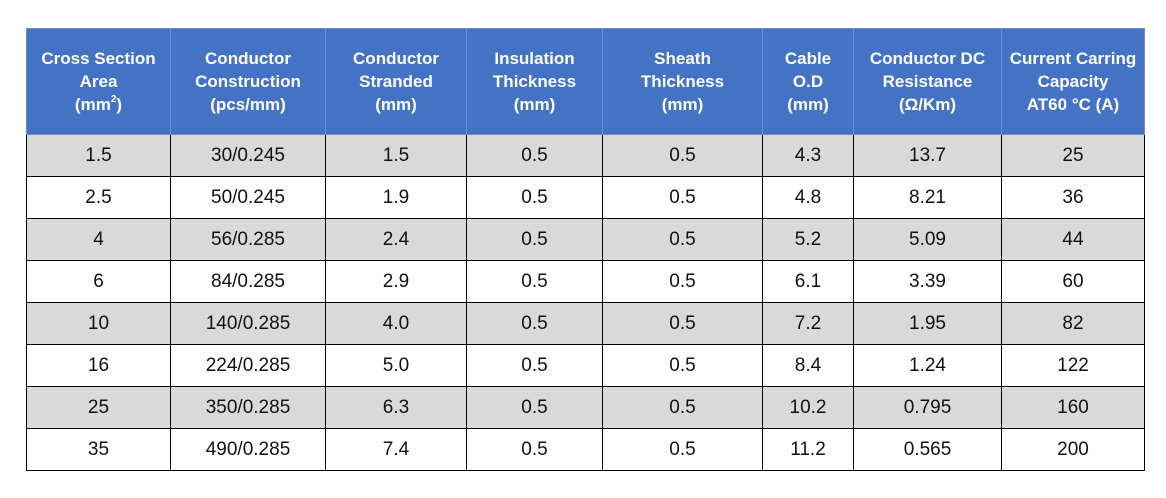 The width and height of the screenshot is (1166, 498). What do you see at coordinates (98, 155) in the screenshot?
I see `cell-cross-section: 1.5` at bounding box center [98, 155].